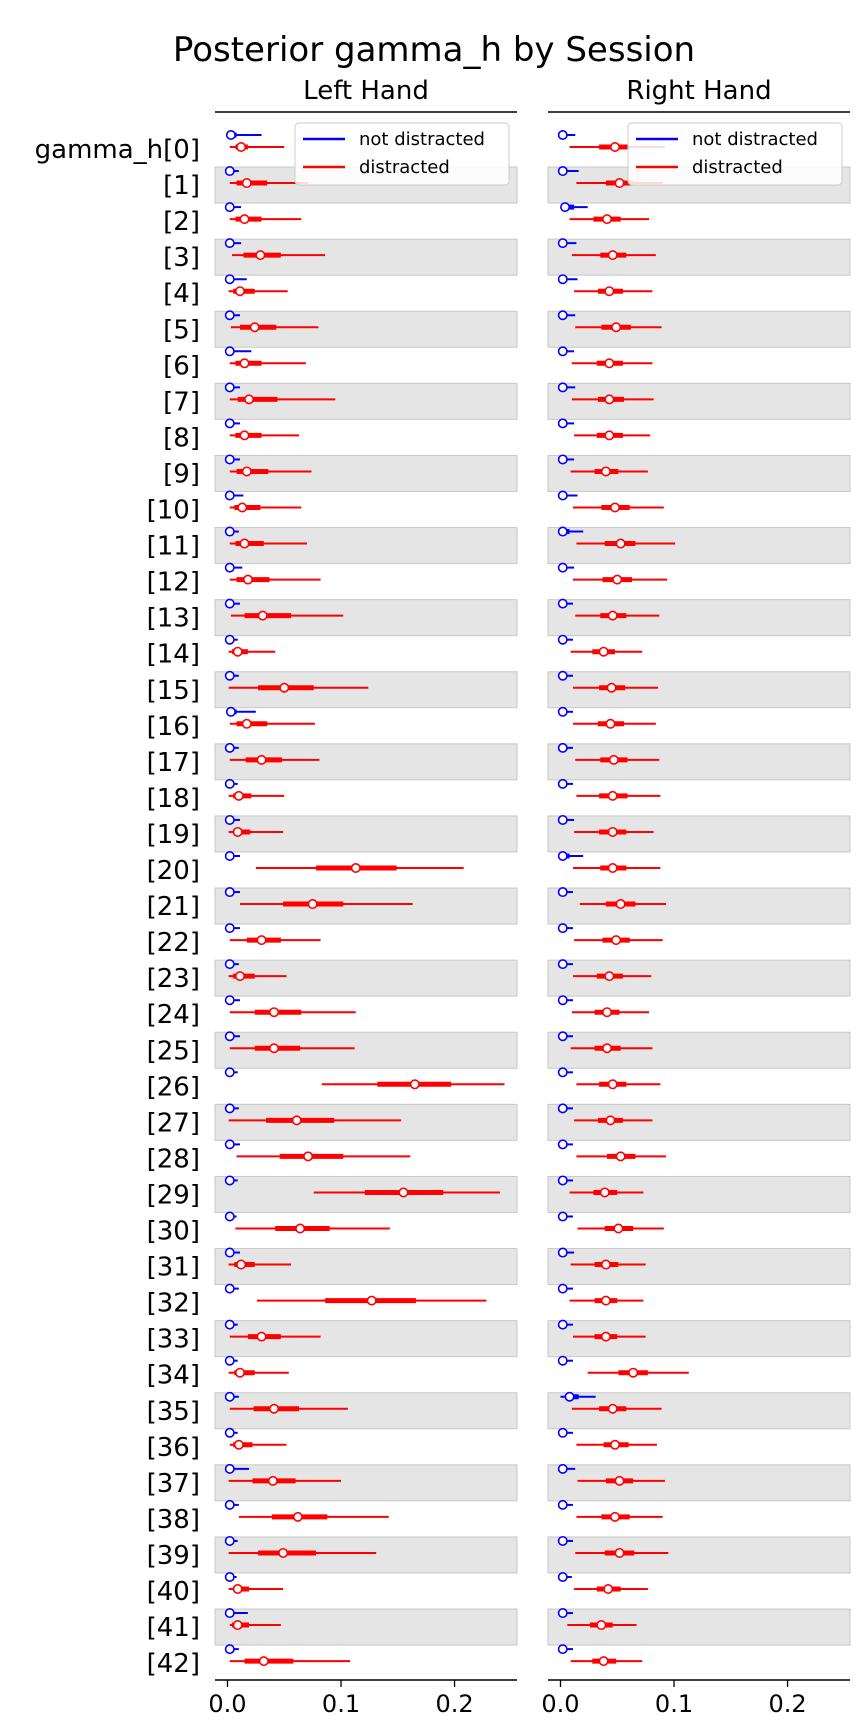 The image size is (864, 1728). Describe the element at coordinates (181, 474) in the screenshot. I see `row-label: [9]` at that location.